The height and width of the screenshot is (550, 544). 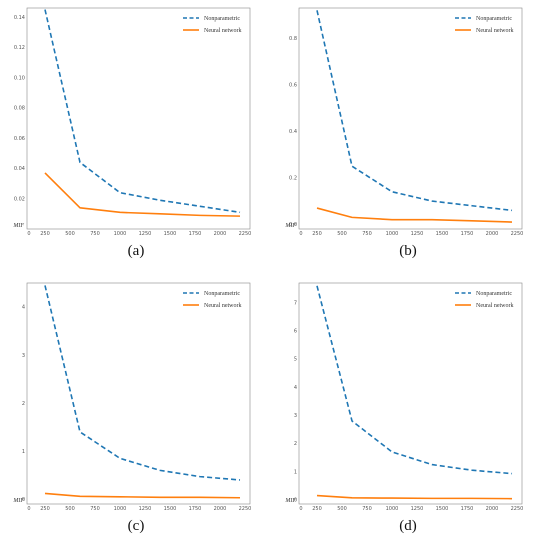 What do you see at coordinates (293, 132) in the screenshot?
I see `y-tick-label: 0.4` at bounding box center [293, 132].